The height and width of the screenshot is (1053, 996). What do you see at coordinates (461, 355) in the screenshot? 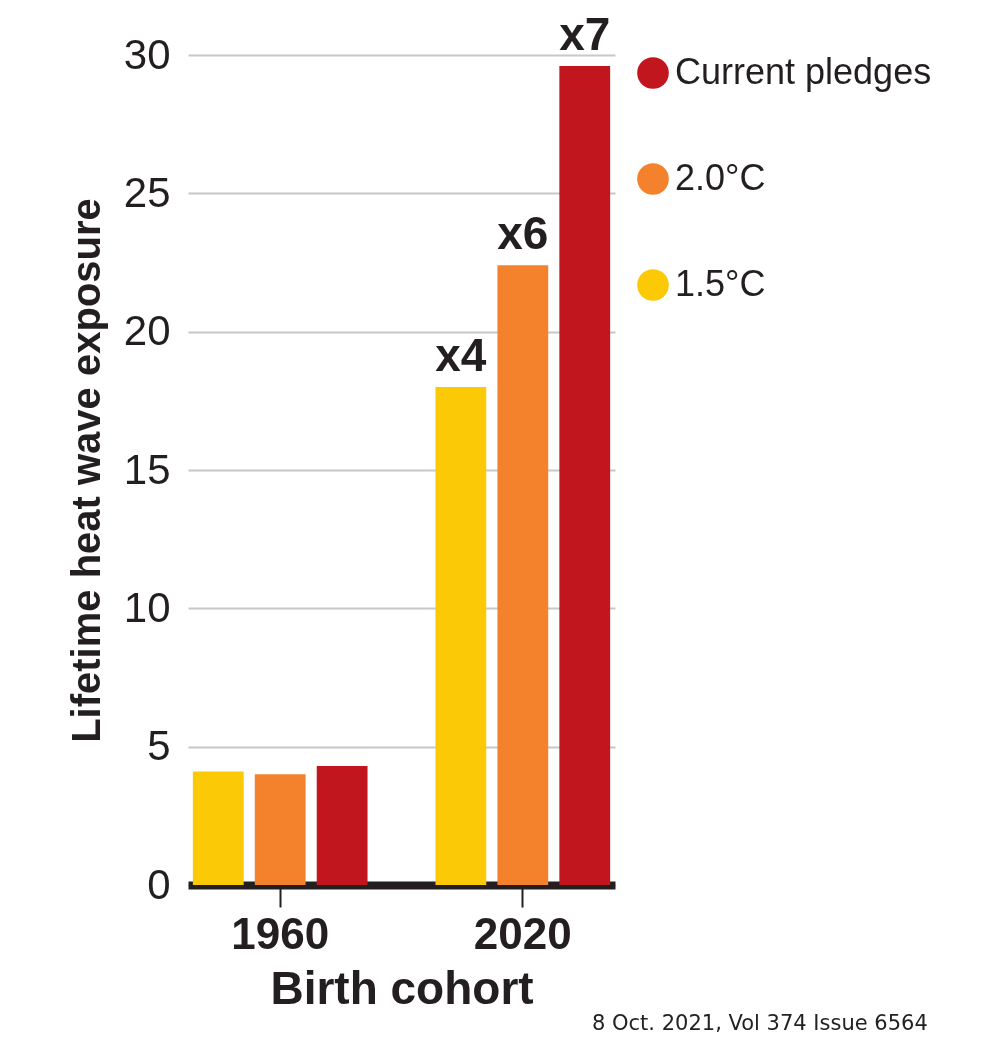
I see `data-label: x4` at bounding box center [461, 355].